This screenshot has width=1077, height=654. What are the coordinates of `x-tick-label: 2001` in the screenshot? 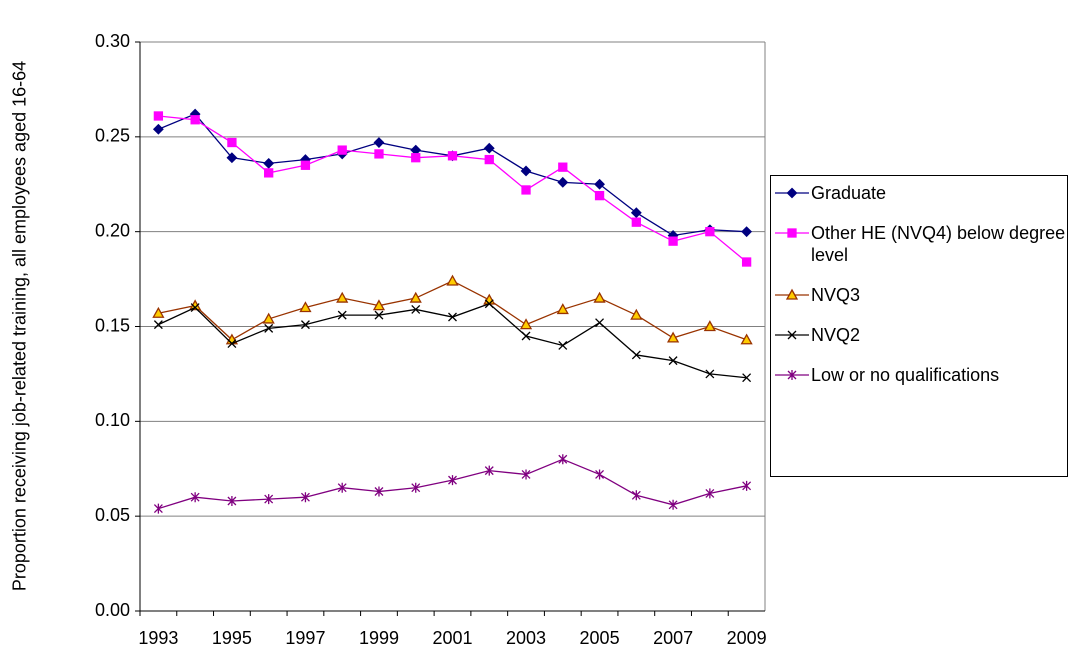 It's located at (452, 638).